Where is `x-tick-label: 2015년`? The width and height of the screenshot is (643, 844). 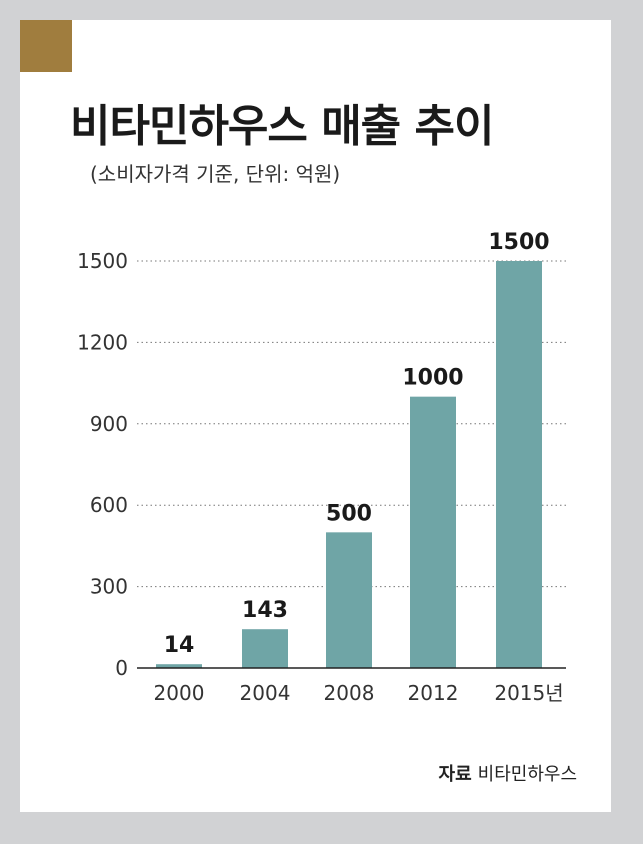
x-tick-label: 2015년 is located at coordinates (528, 693).